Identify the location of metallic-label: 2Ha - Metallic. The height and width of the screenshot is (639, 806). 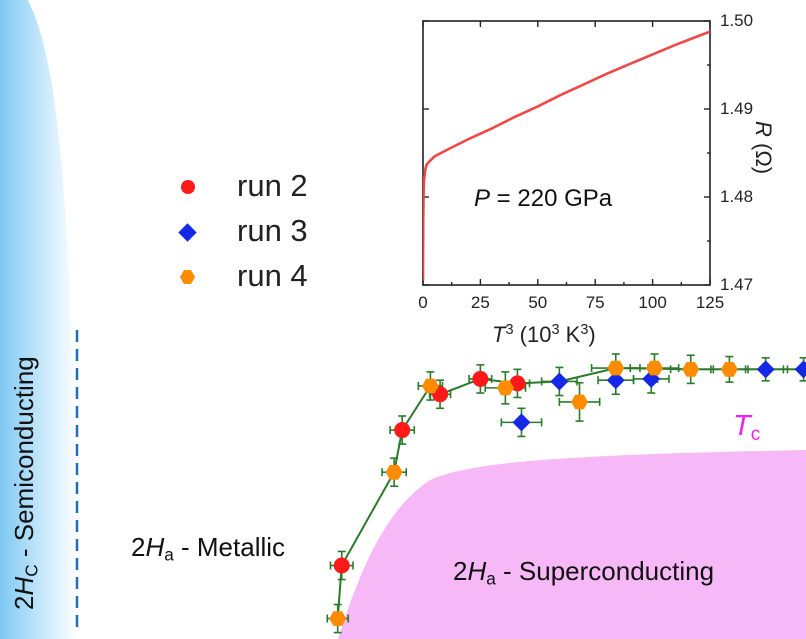
(208, 548).